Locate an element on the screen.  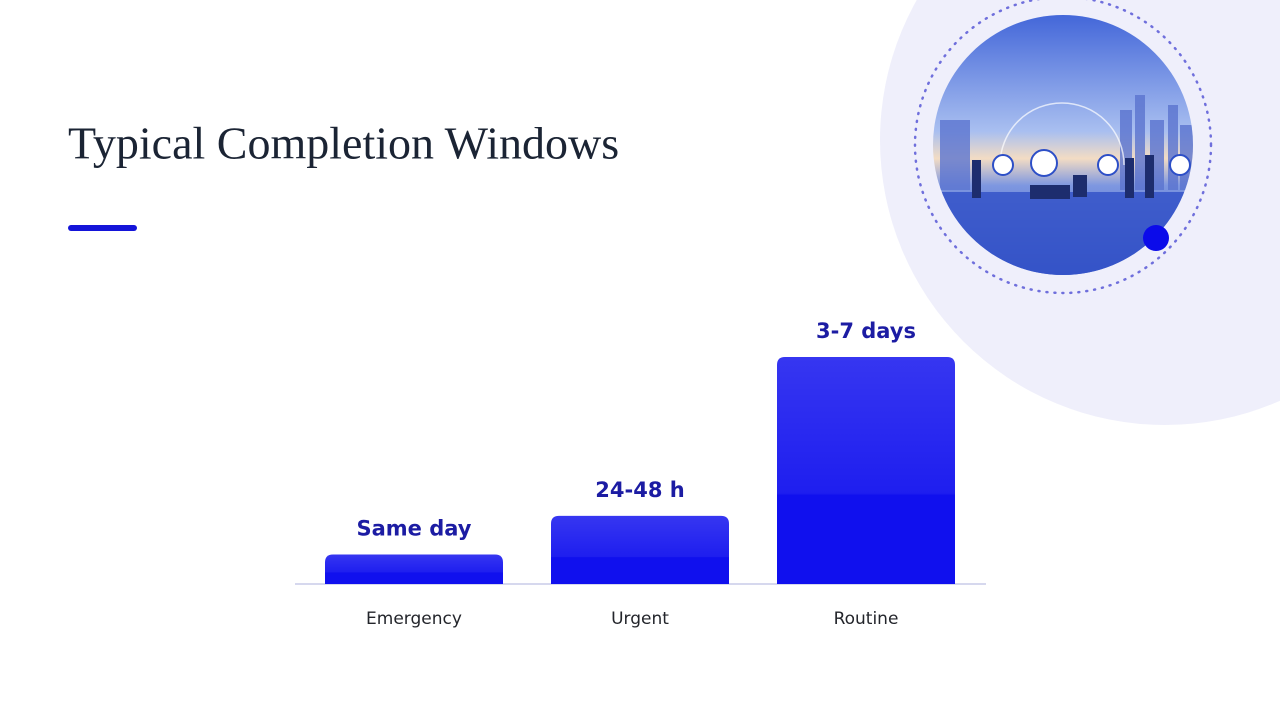
title-underline is located at coordinates (102, 228).